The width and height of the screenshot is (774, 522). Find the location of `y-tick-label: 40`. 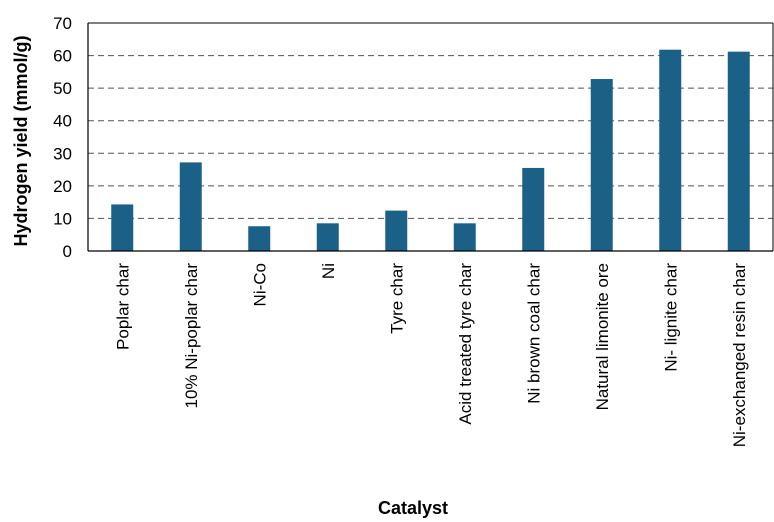

y-tick-label: 40 is located at coordinates (62, 121).